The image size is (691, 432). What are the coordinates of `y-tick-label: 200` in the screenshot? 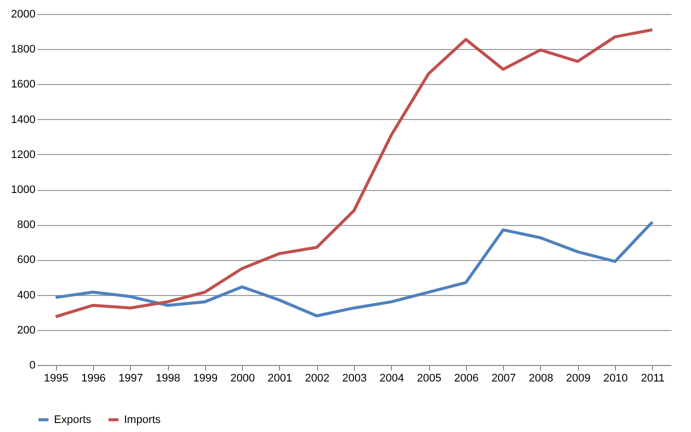 It's located at (26, 330).